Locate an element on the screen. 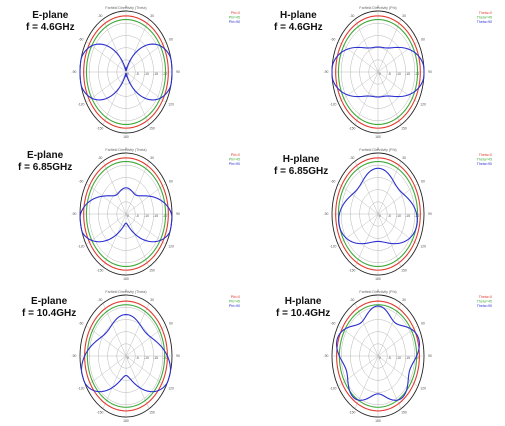 The image size is (505, 426). plane-frequency-label: E-plane f = 10.4GHz is located at coordinates (49, 308).